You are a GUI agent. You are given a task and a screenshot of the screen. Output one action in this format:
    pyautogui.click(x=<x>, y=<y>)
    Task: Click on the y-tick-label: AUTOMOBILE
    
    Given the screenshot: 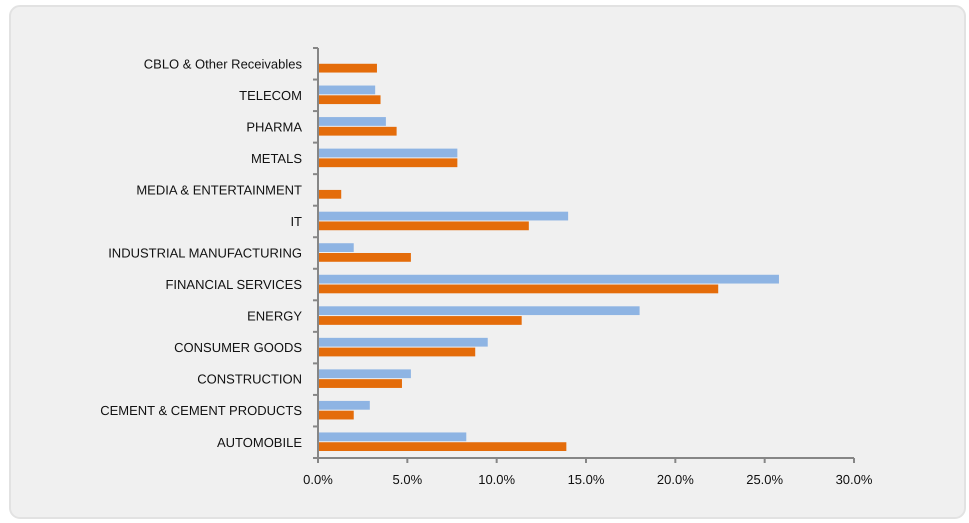 What is the action you would take?
    pyautogui.click(x=259, y=442)
    